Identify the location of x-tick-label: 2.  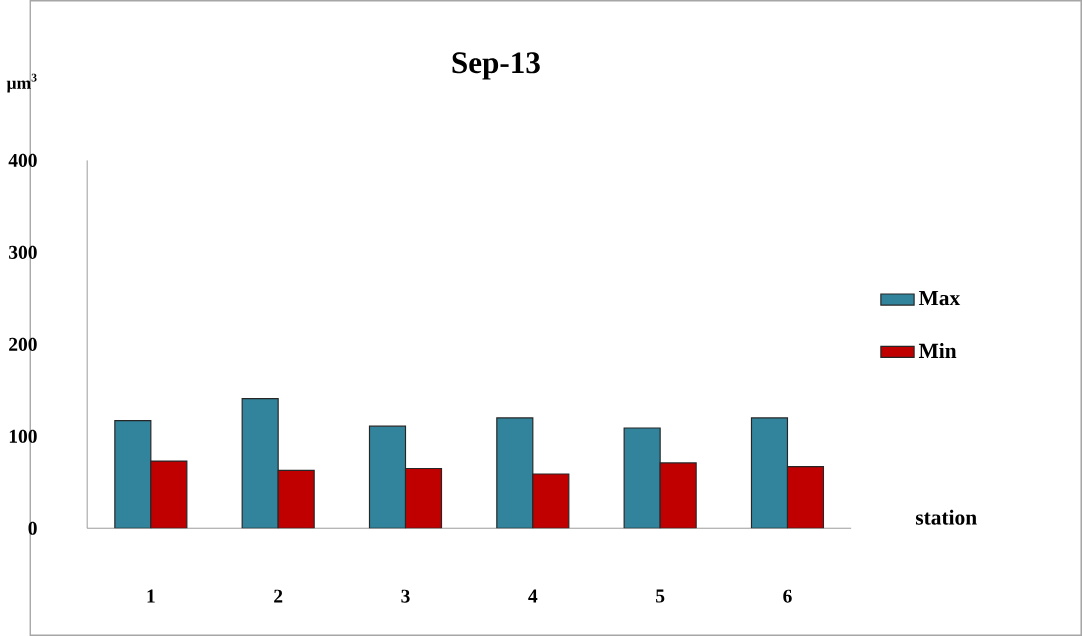
(278, 596).